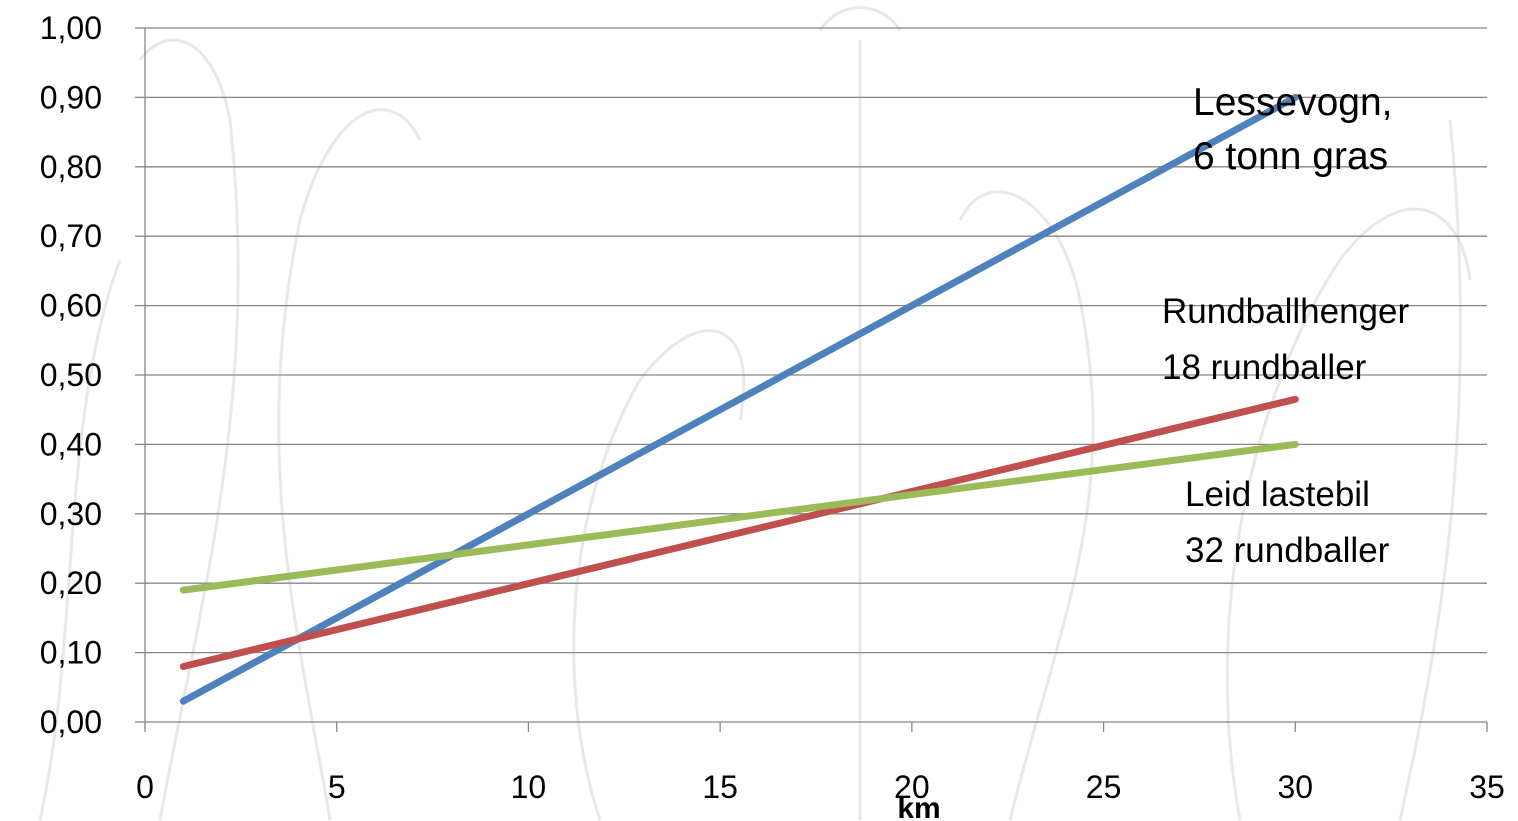 This screenshot has width=1518, height=821. What do you see at coordinates (1277, 494) in the screenshot?
I see `series-label-line: Leid lastebil` at bounding box center [1277, 494].